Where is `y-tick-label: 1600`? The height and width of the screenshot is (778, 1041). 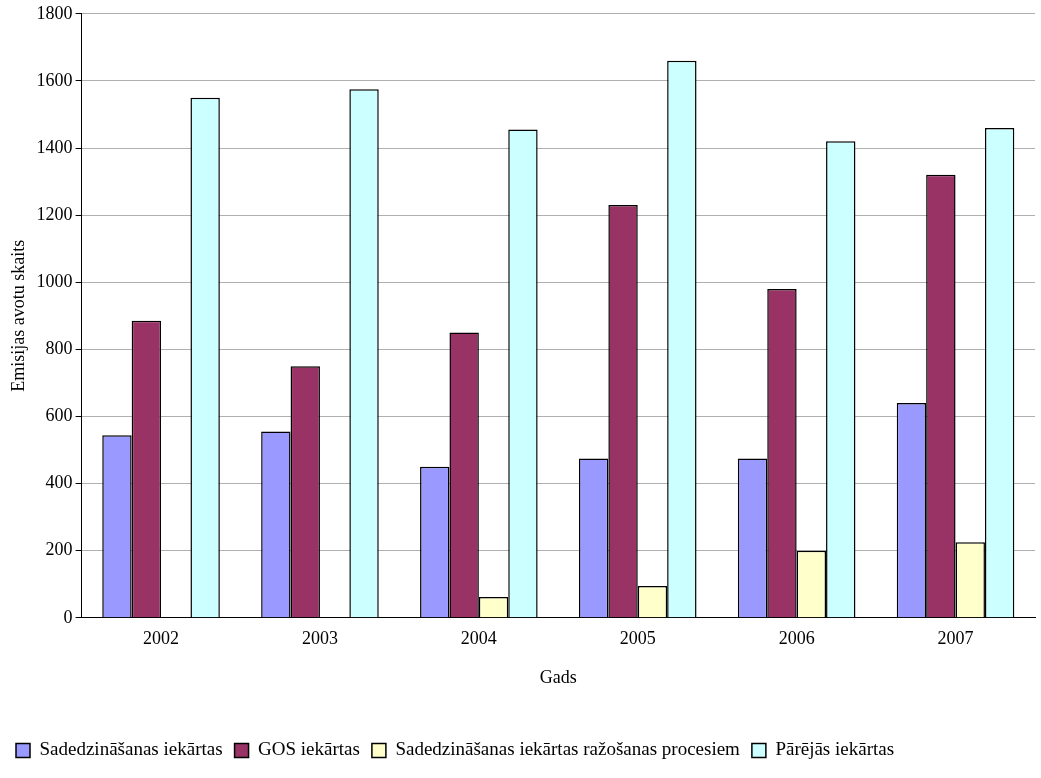 y-tick-label: 1600 is located at coordinates (54, 79).